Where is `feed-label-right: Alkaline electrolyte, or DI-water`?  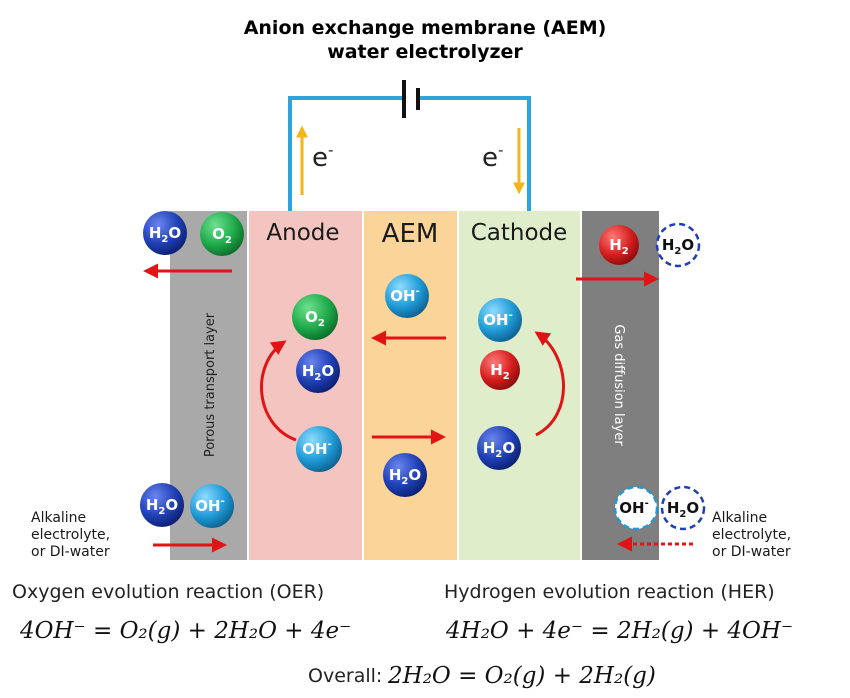
feed-label-right: Alkaline electrolyte, or DI-water is located at coordinates (751, 535).